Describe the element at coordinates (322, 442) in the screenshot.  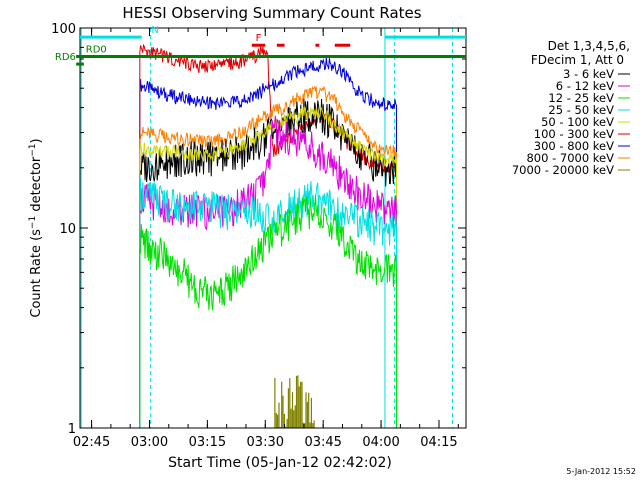
I see `x-tick-label-4: 03:45` at that location.